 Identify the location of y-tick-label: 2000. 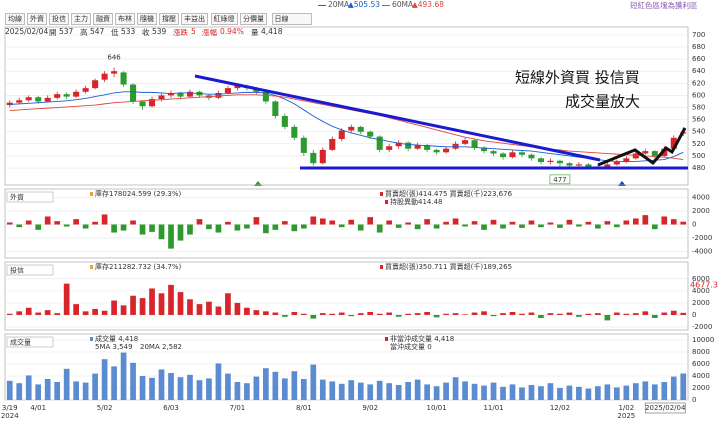
(701, 388).